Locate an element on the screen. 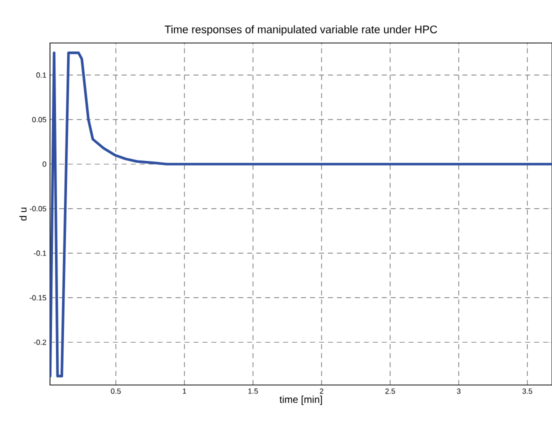 This screenshot has width=552, height=423. x-axis-title: time [min] is located at coordinates (301, 400).